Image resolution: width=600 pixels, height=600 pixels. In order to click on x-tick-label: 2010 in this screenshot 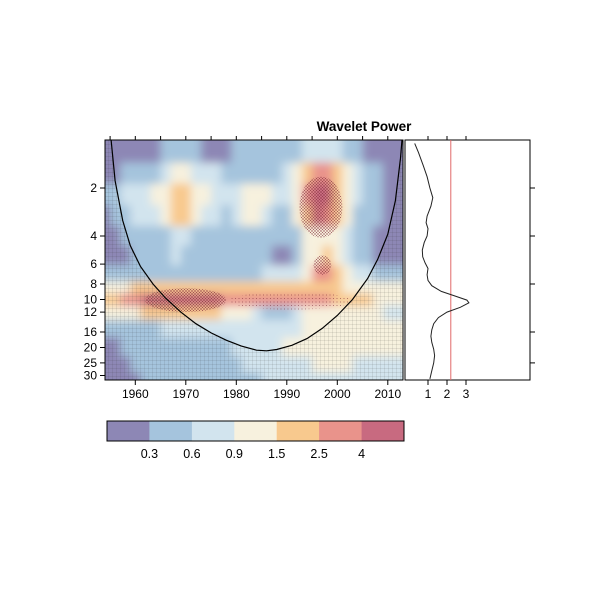, I will do `click(387, 394)`.